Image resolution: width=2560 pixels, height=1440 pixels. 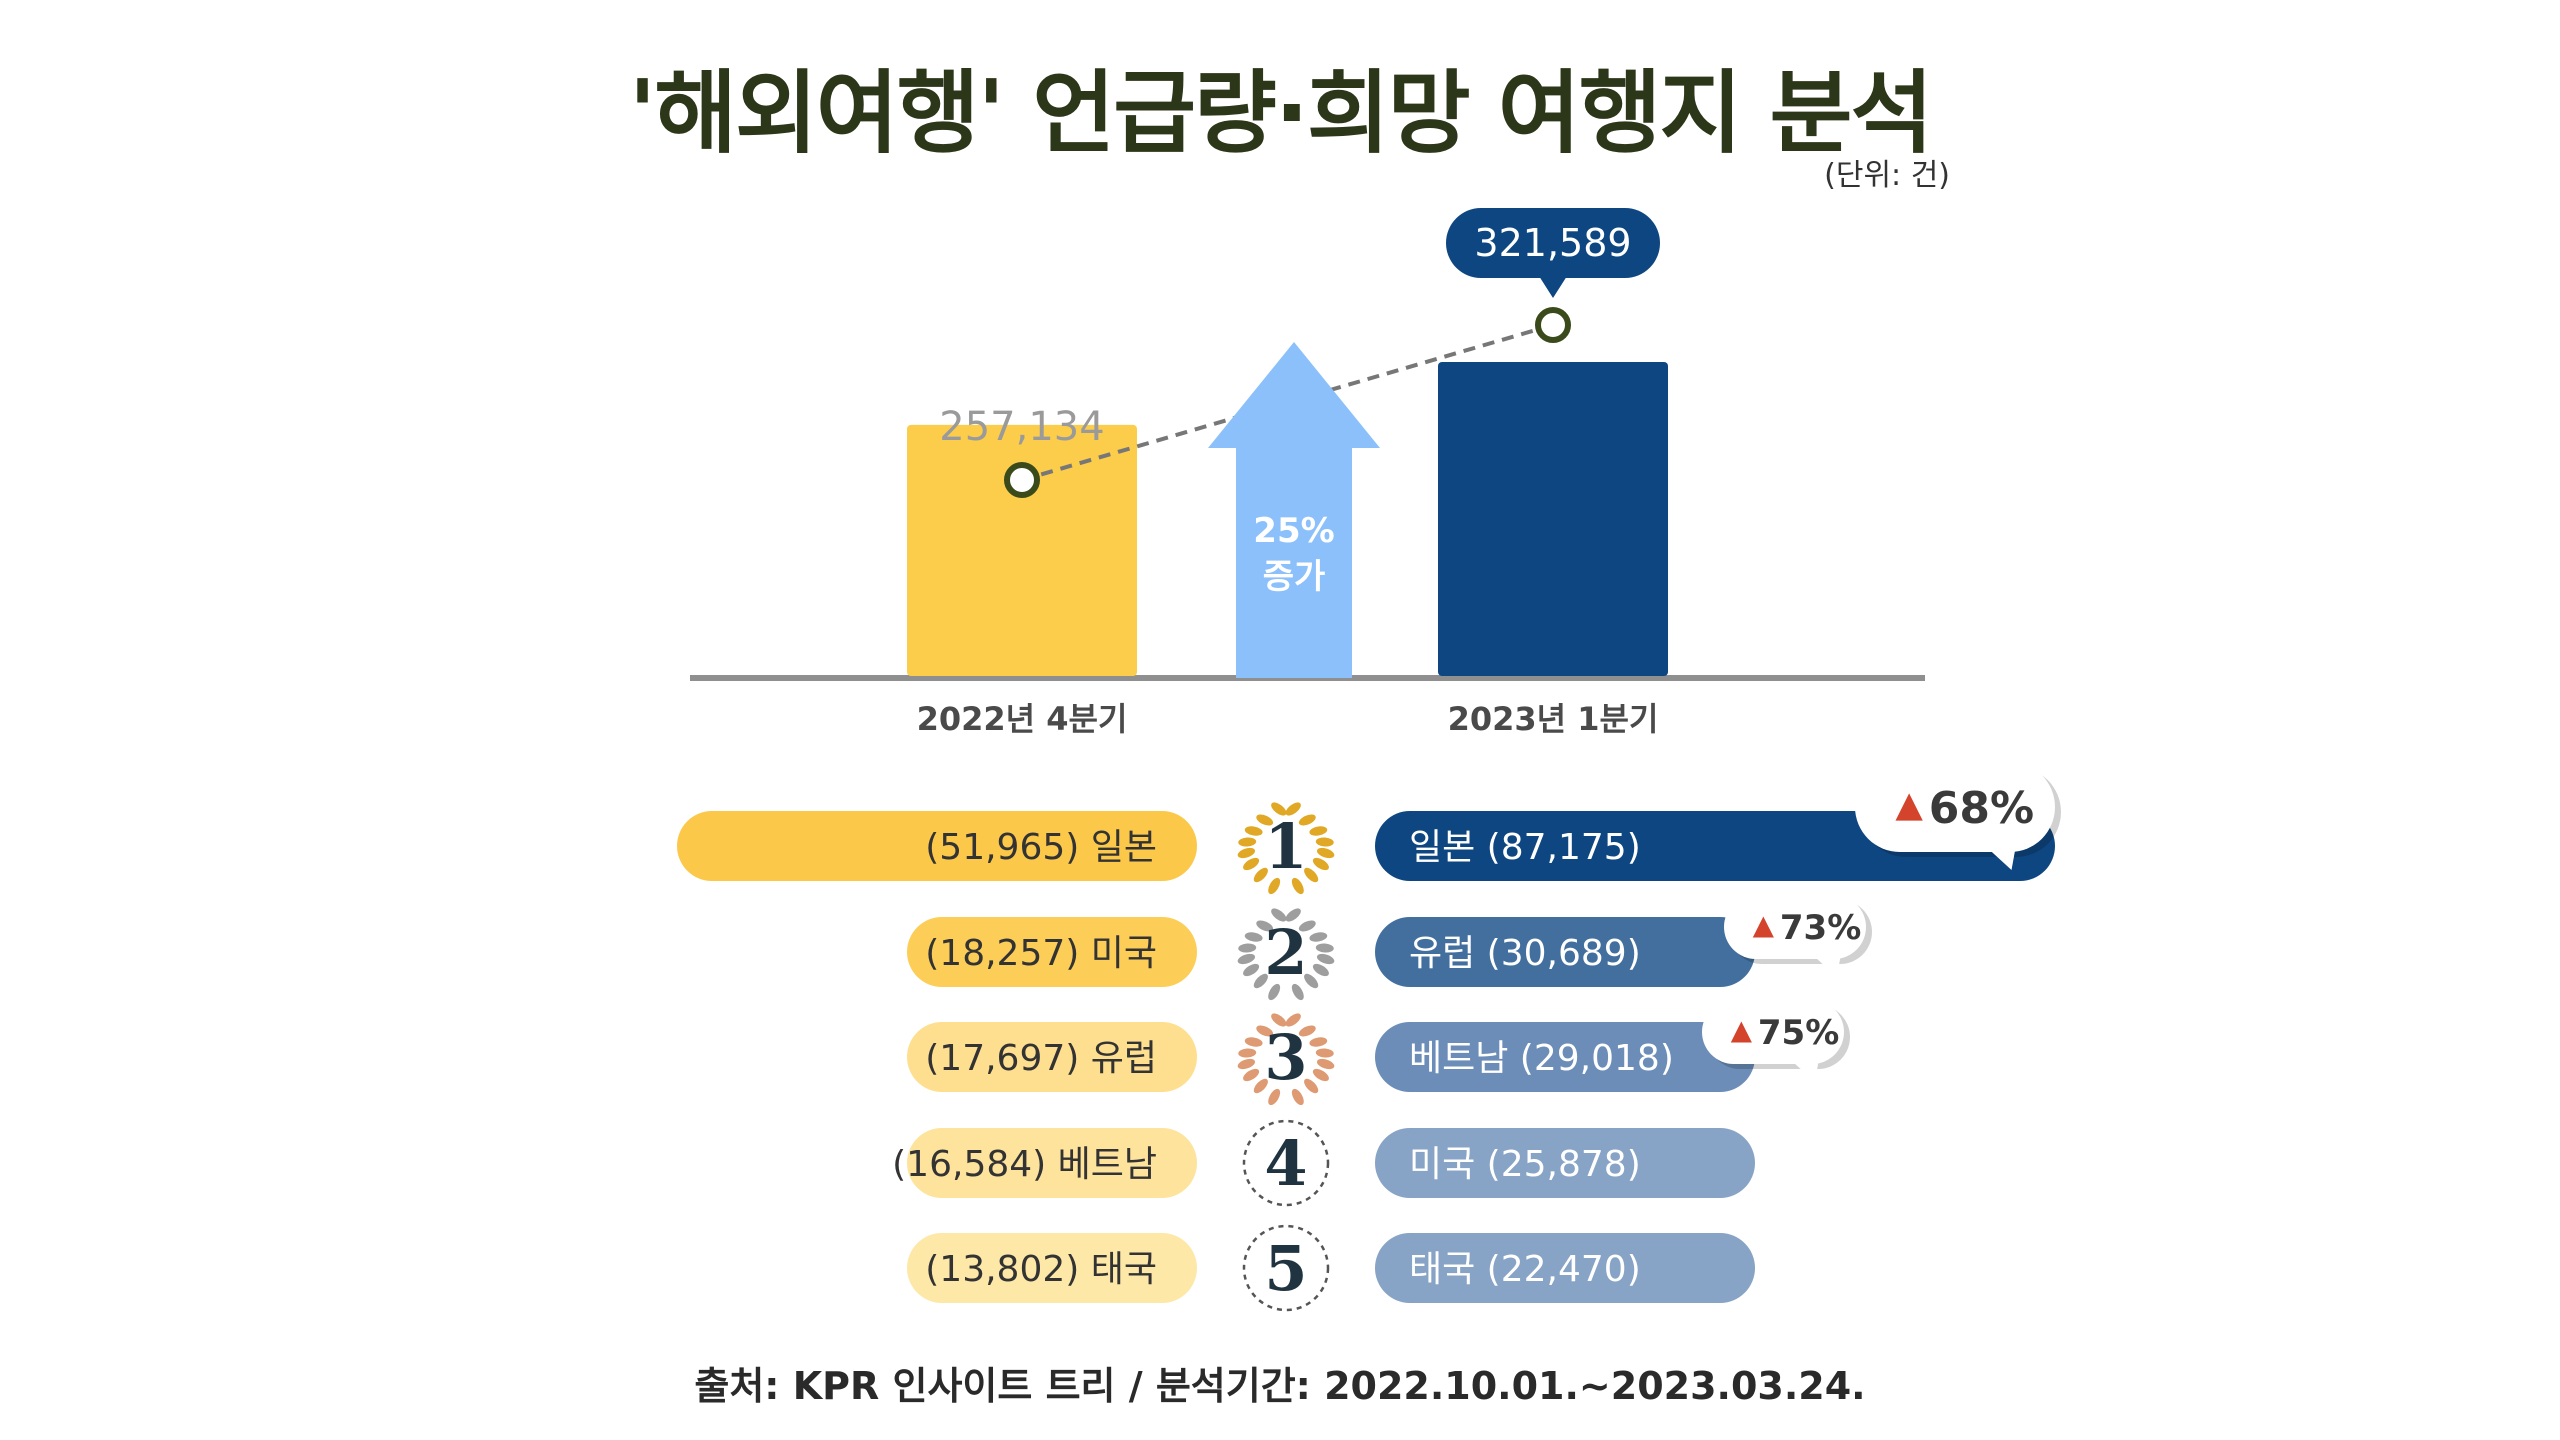 What do you see at coordinates (1041, 1269) in the screenshot?
I see `left-label-5: (13,802) 태국` at bounding box center [1041, 1269].